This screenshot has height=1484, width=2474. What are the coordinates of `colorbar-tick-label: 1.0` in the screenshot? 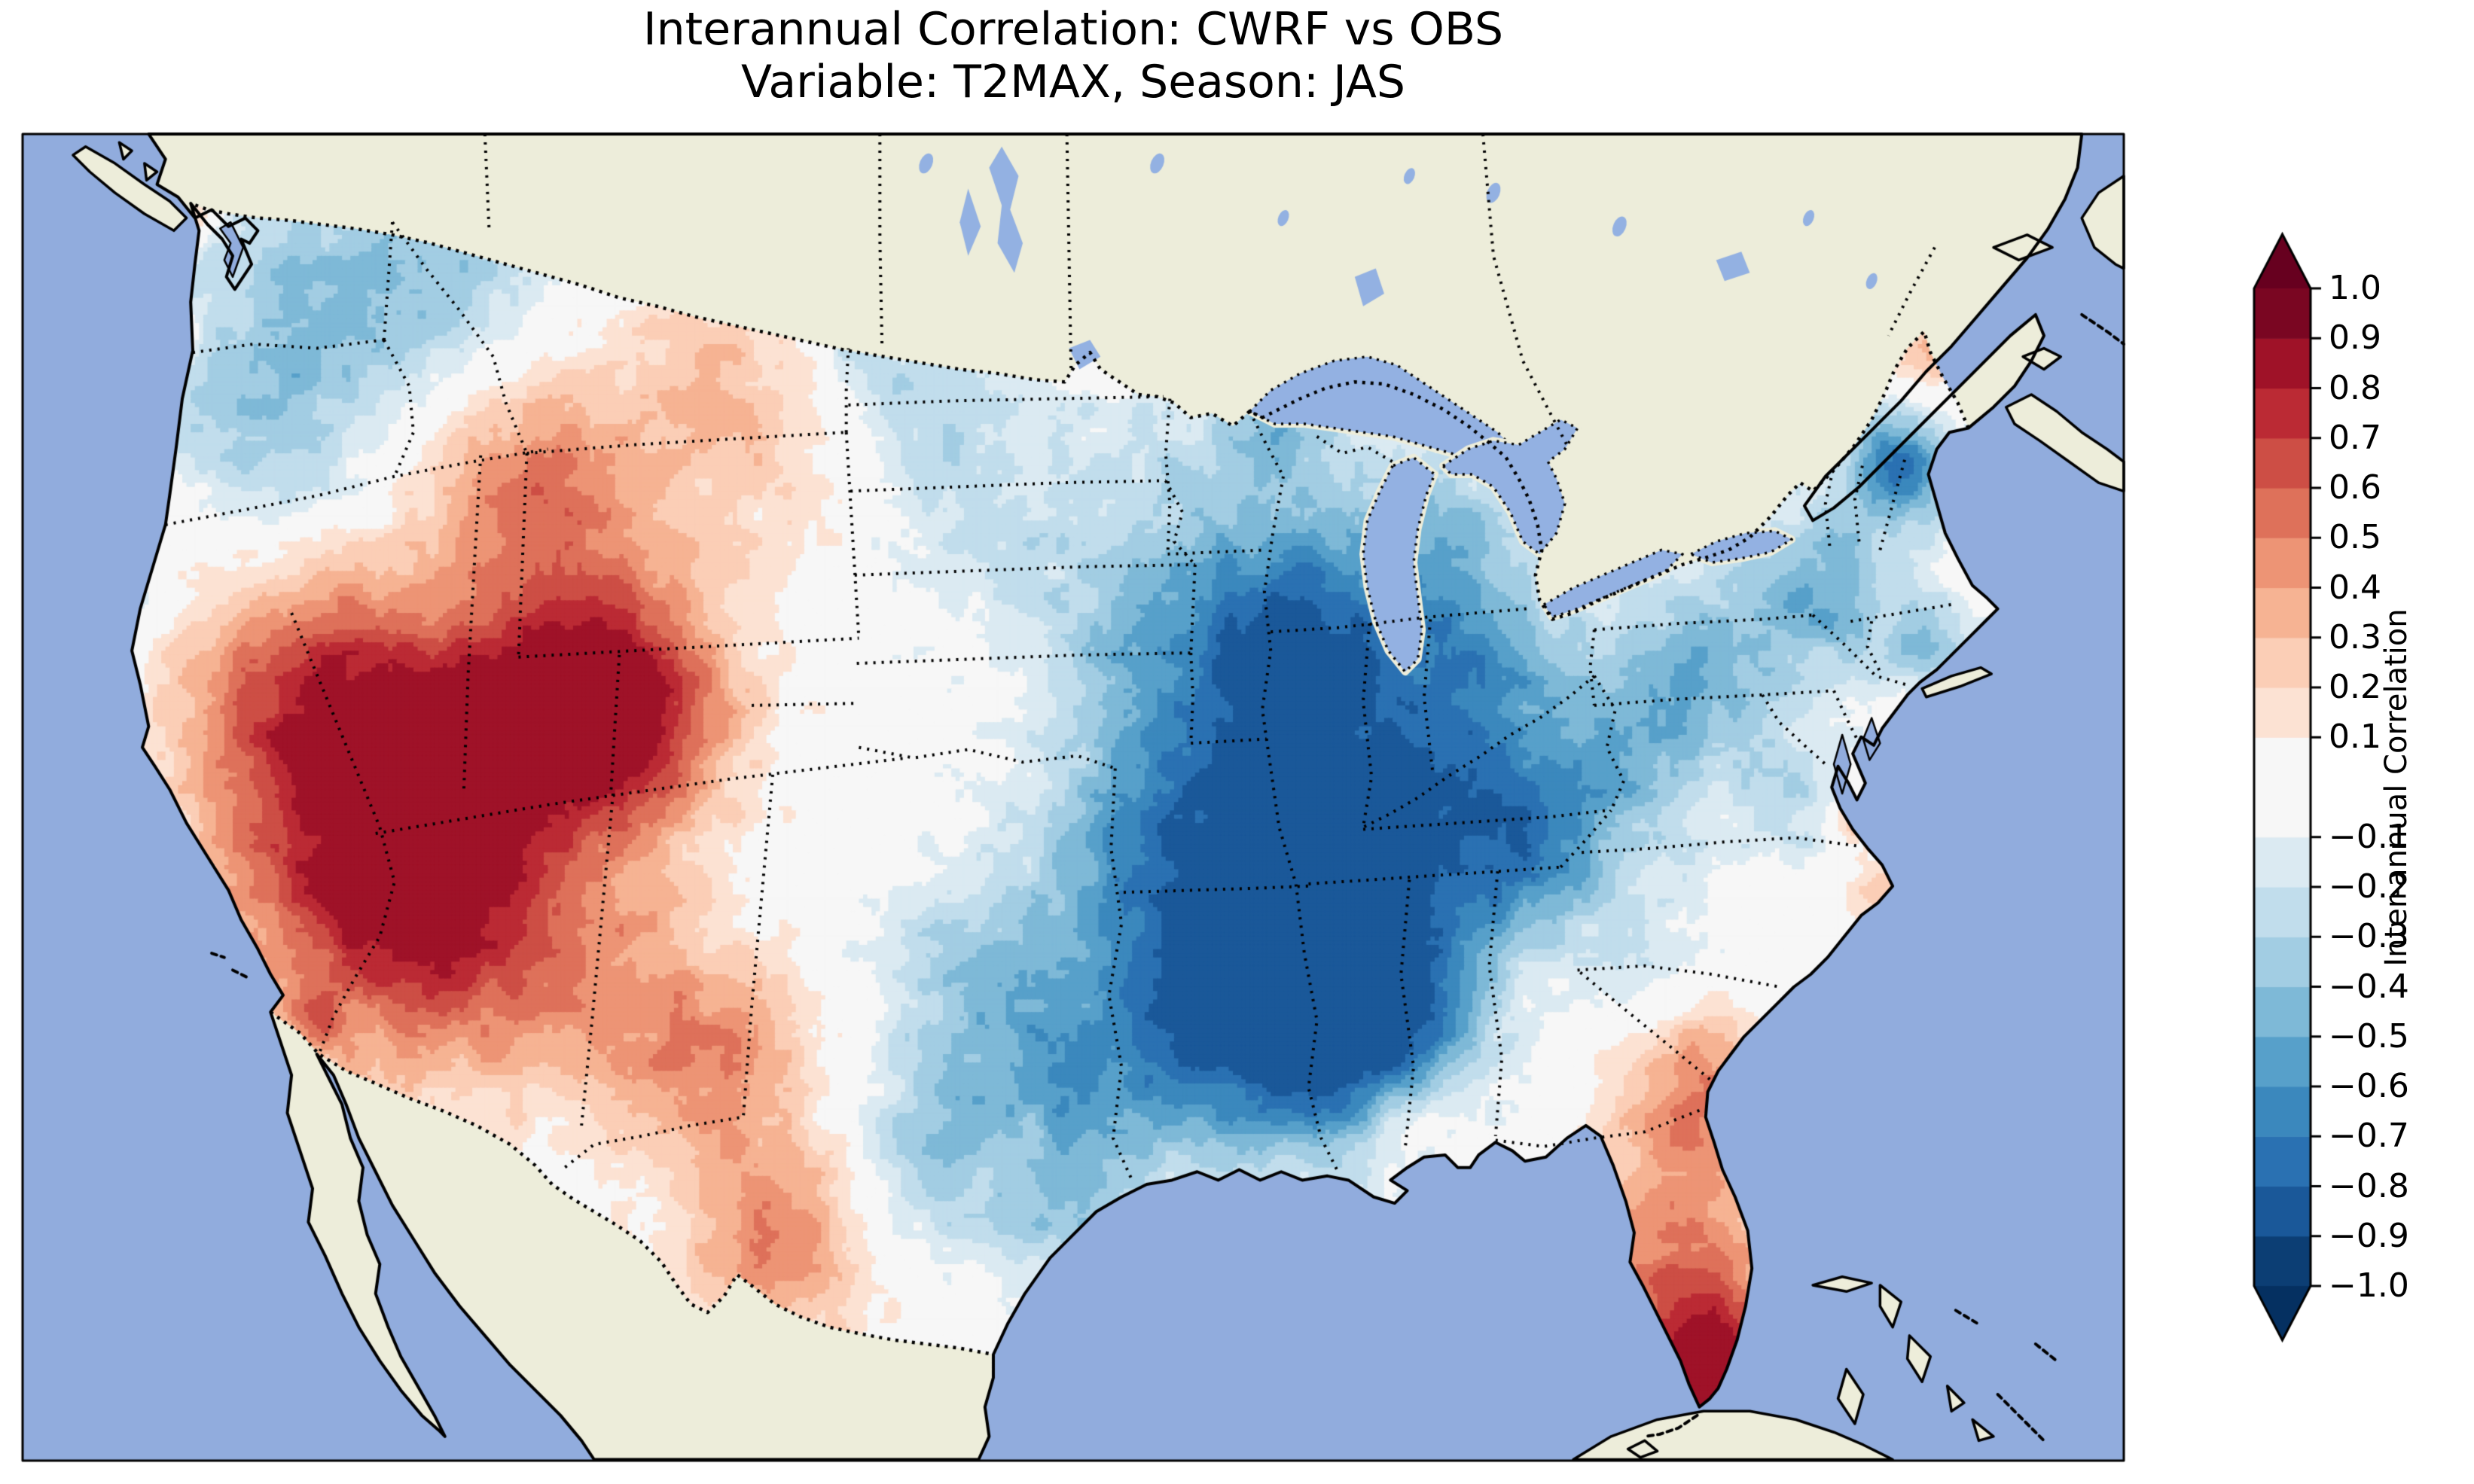 It's located at (2355, 288).